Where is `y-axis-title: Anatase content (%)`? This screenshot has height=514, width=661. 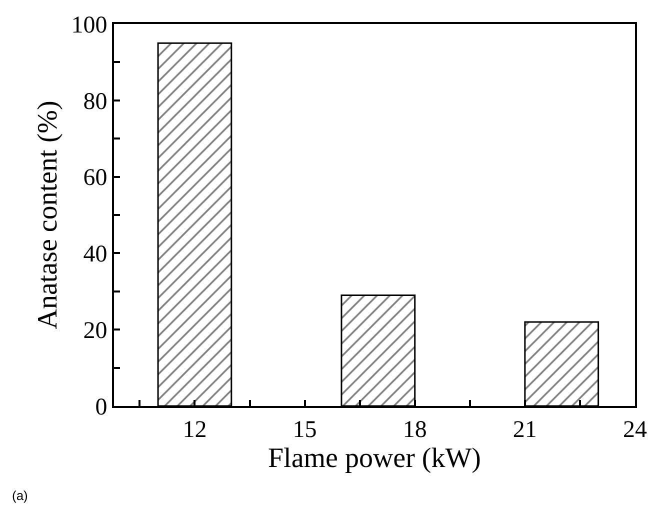
y-axis-title: Anatase content (%) is located at coordinates (48, 215).